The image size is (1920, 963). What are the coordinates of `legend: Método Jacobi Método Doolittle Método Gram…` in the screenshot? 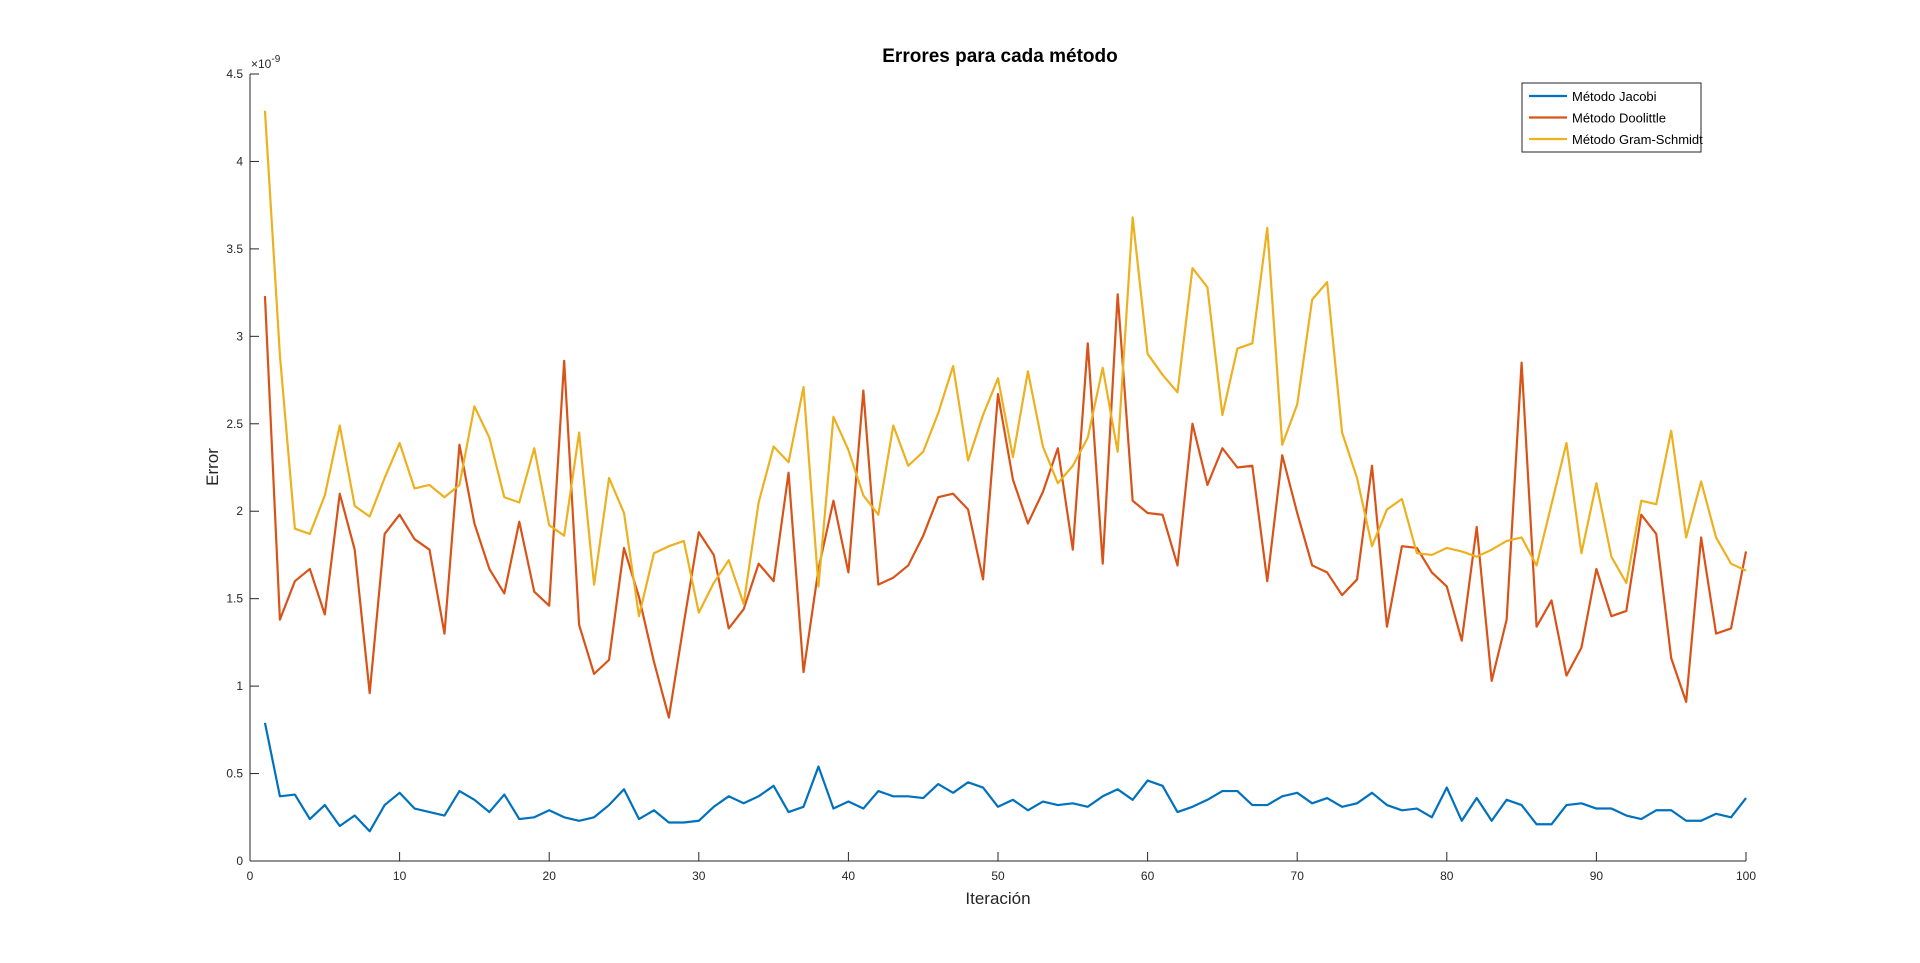 It's located at (1612, 117).